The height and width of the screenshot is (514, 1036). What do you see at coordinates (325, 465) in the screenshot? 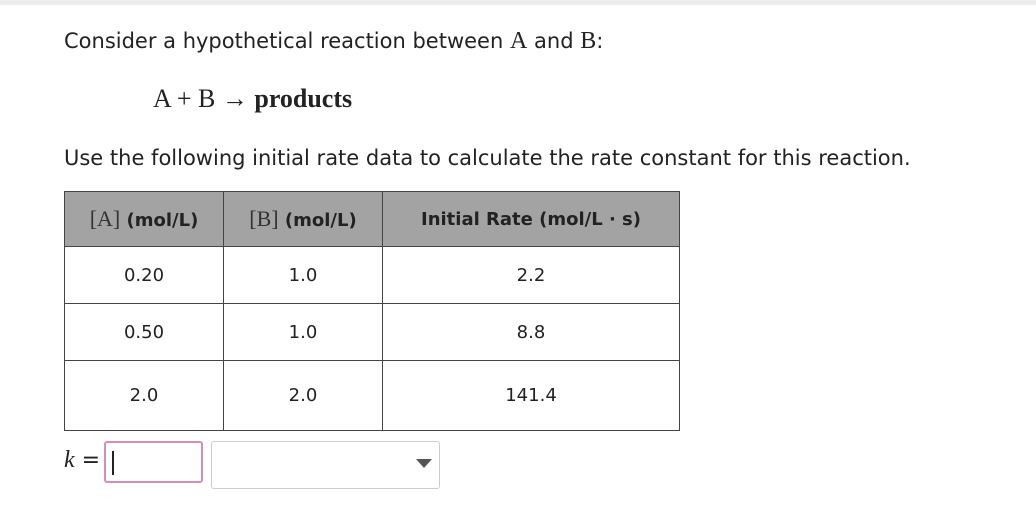
I see `unit-dropdown` at bounding box center [325, 465].